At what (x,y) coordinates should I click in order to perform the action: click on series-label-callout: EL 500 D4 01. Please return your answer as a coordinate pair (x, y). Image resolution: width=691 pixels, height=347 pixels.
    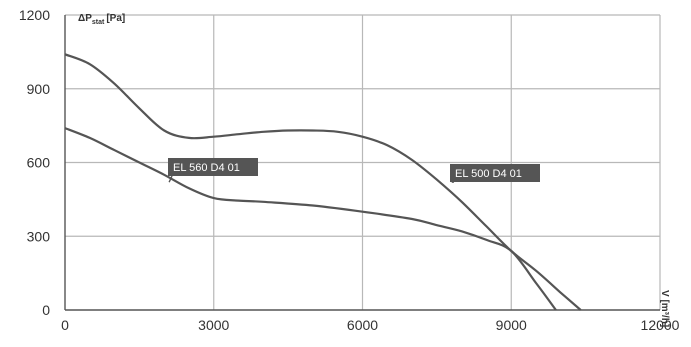
    Looking at the image, I should click on (495, 173).